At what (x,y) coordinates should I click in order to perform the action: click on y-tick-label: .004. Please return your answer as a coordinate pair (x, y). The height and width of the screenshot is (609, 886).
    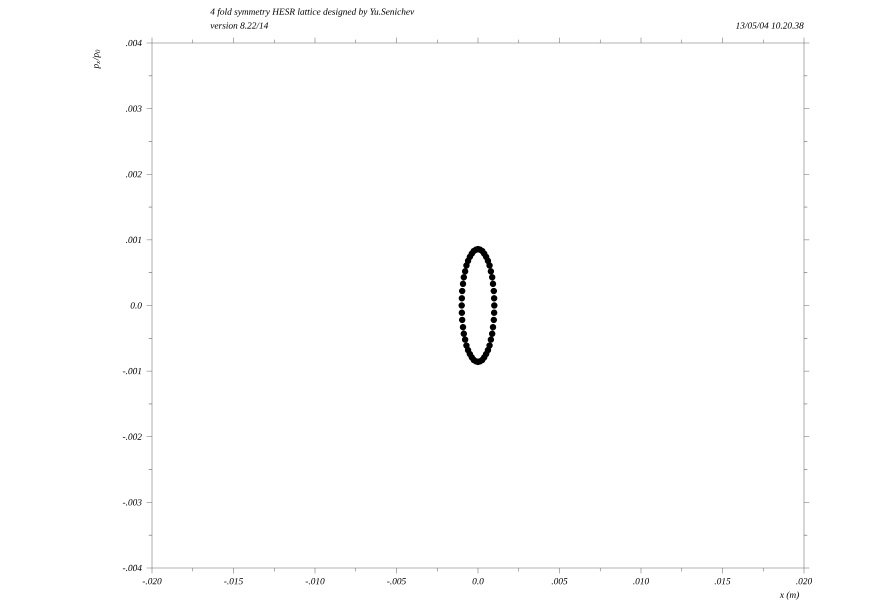
    Looking at the image, I should click on (134, 43).